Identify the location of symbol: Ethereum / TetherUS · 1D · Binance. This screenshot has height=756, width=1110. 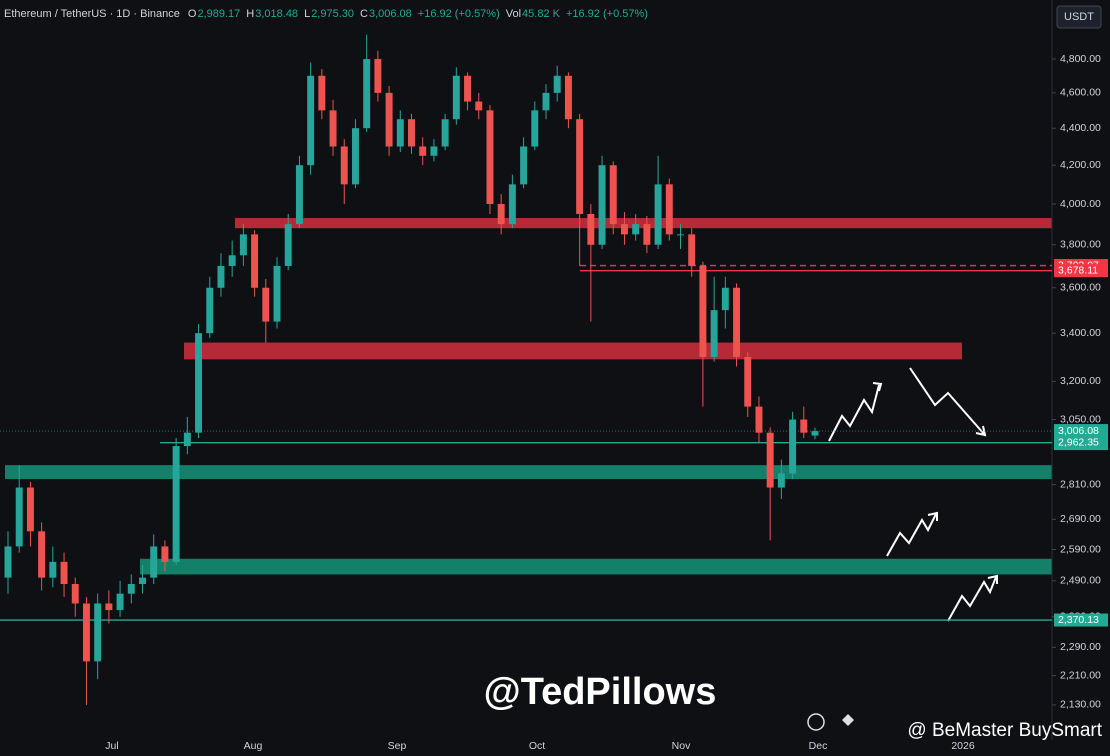
(92, 14).